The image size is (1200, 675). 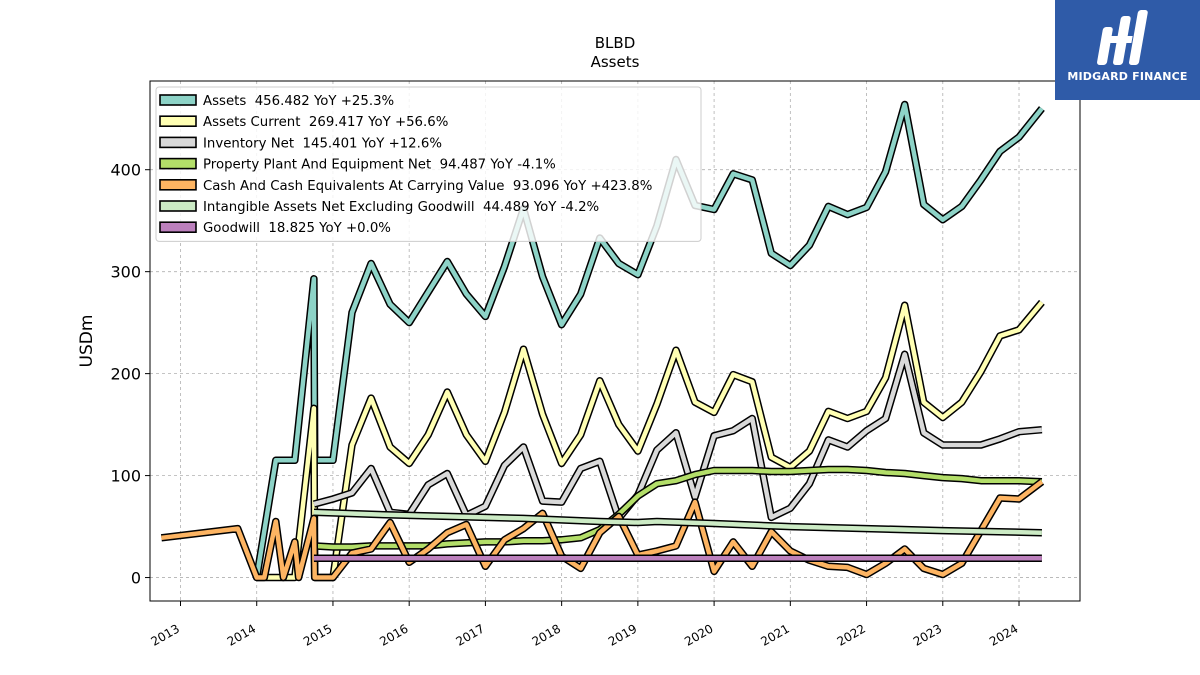 What do you see at coordinates (125, 476) in the screenshot?
I see `y-tick-label: 100` at bounding box center [125, 476].